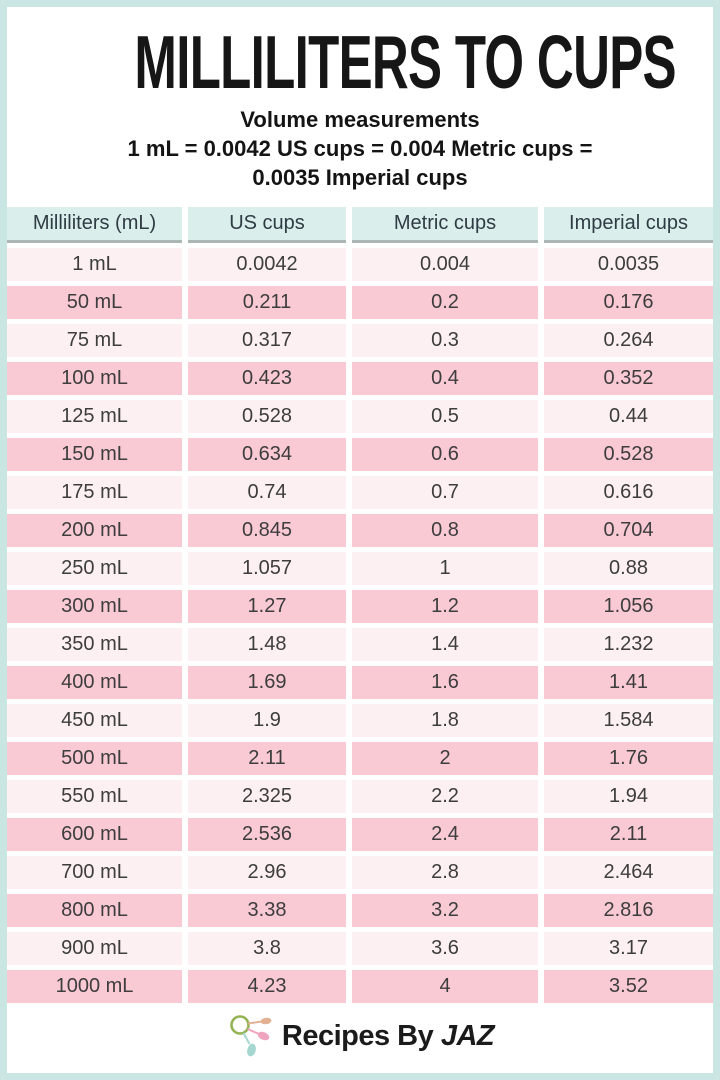  What do you see at coordinates (445, 682) in the screenshot?
I see `table-cell: 1.6` at bounding box center [445, 682].